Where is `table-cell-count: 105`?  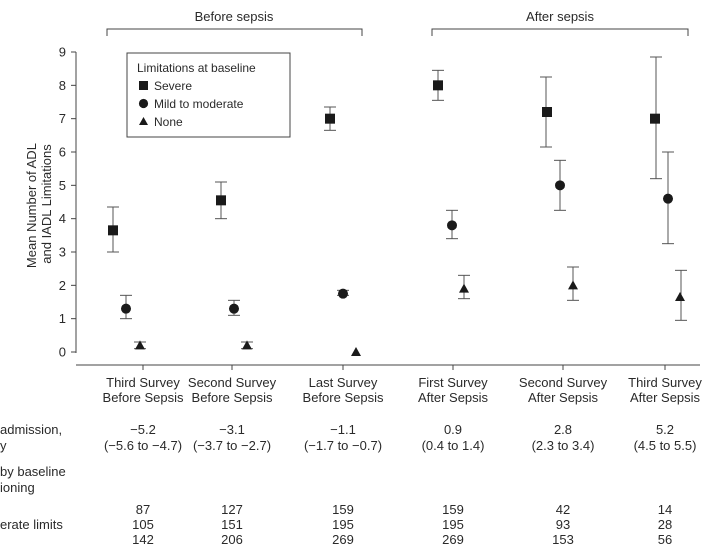
table-cell-count: 105 is located at coordinates (143, 524).